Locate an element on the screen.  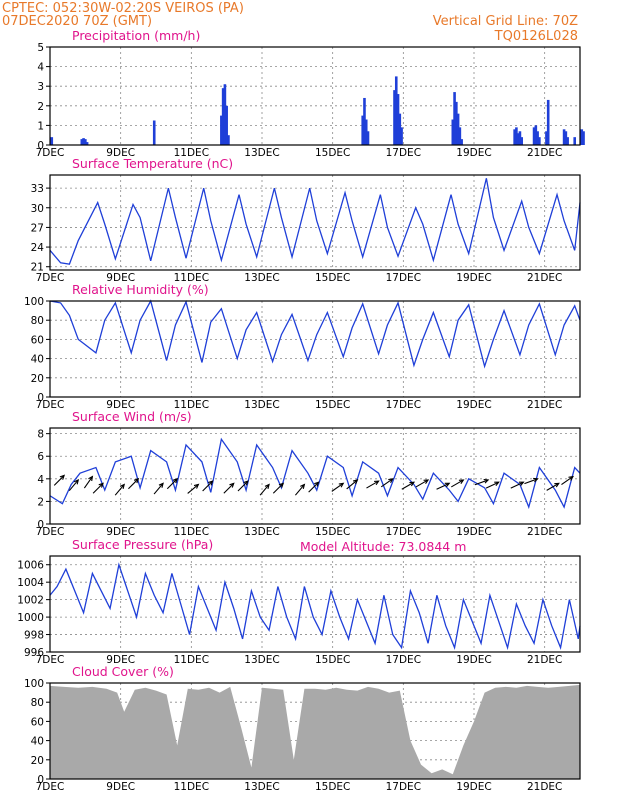
precipitation-x-tick: 17DEC is located at coordinates (403, 153).